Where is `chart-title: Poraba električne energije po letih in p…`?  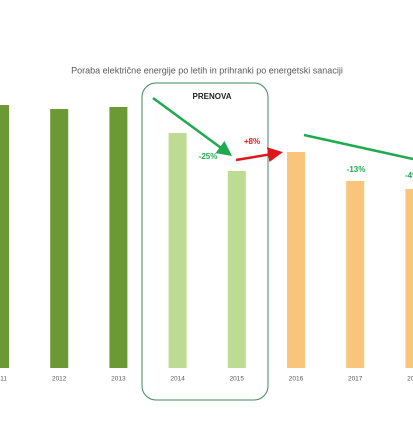
chart-title: Poraba električne energije po letih in p… is located at coordinates (207, 70).